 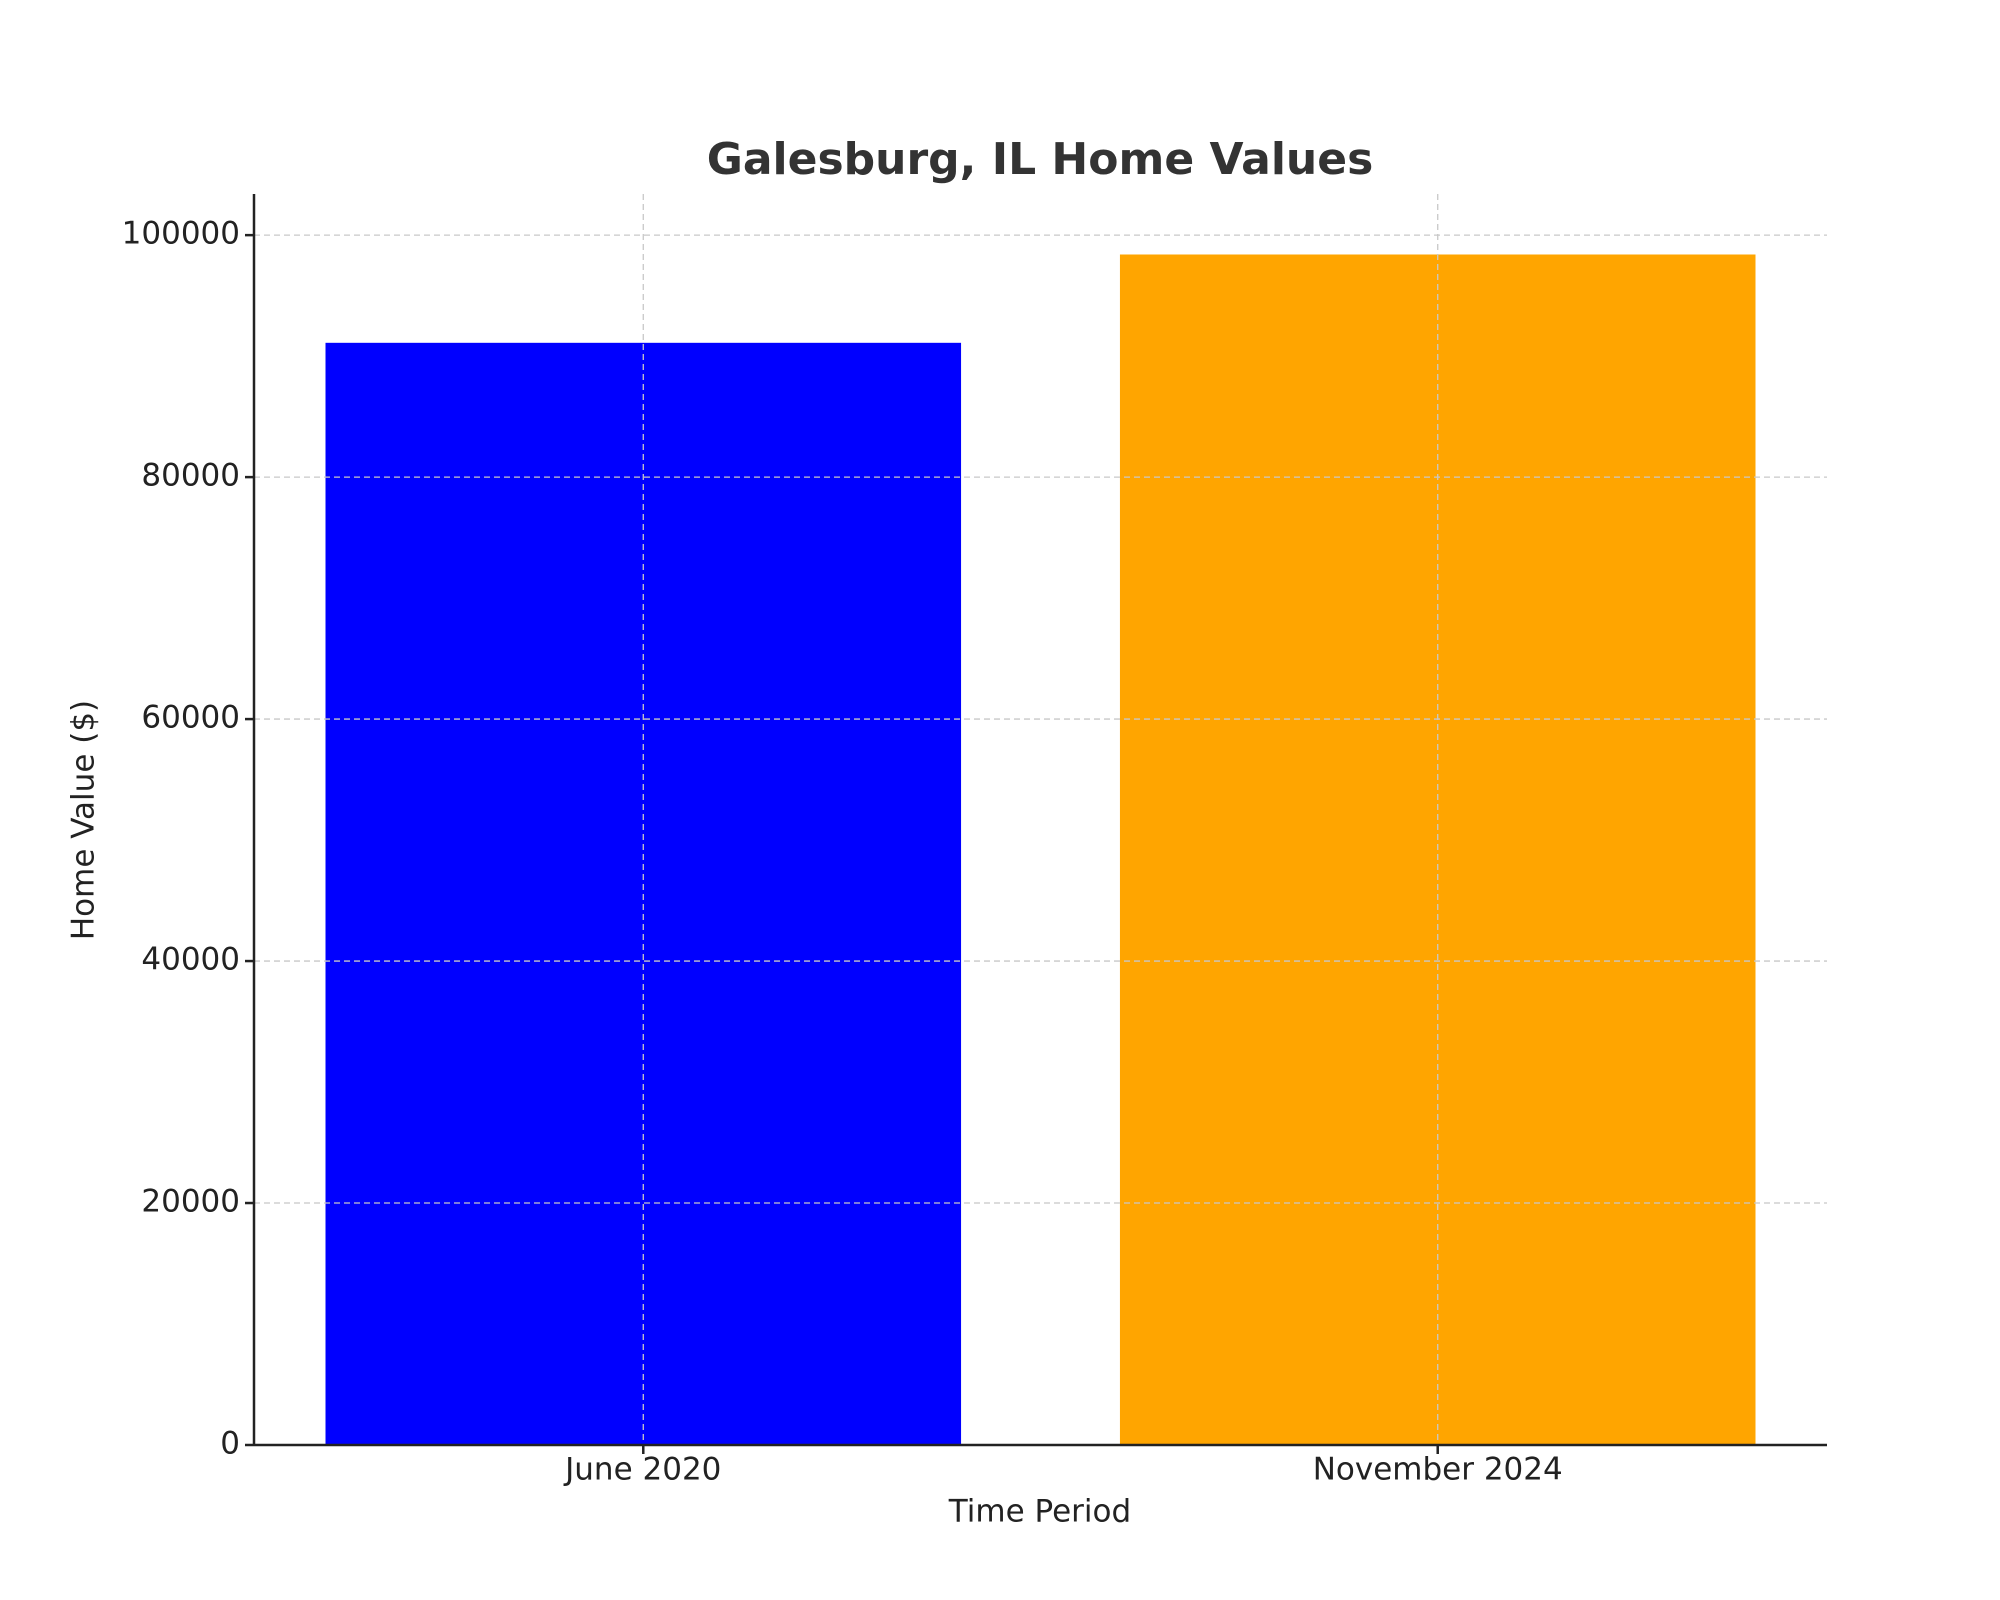 What do you see at coordinates (181, 234) in the screenshot?
I see `y-tick-label: 100000` at bounding box center [181, 234].